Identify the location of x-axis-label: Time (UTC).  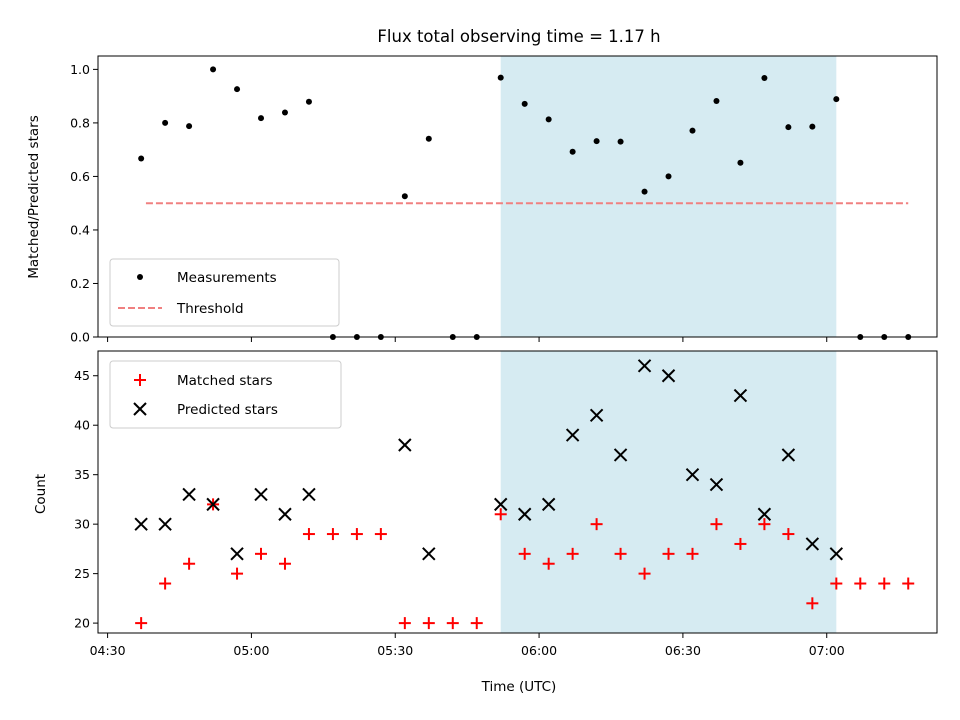
(519, 687).